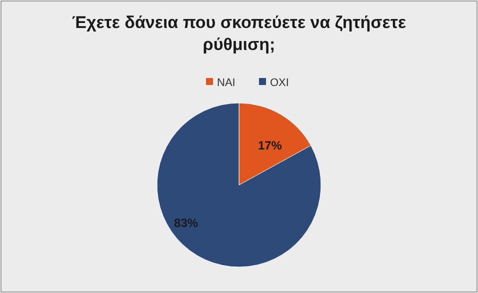  What do you see at coordinates (279, 82) in the screenshot?
I see `legend-label: OXI` at bounding box center [279, 82].